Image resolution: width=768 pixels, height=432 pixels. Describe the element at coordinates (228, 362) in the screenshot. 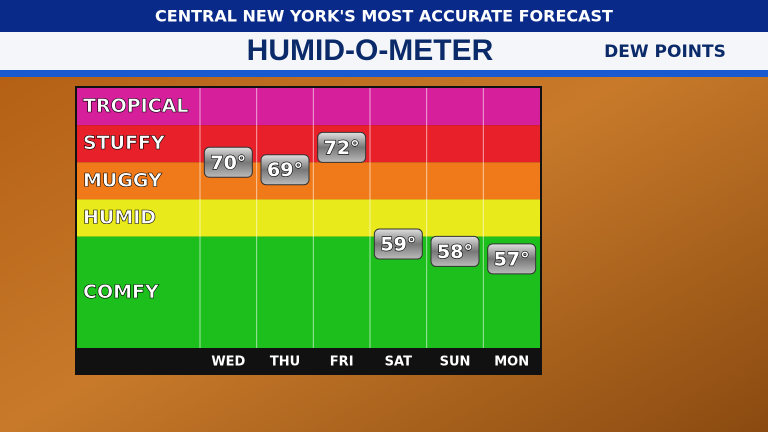

I see `day-label: WED` at that location.